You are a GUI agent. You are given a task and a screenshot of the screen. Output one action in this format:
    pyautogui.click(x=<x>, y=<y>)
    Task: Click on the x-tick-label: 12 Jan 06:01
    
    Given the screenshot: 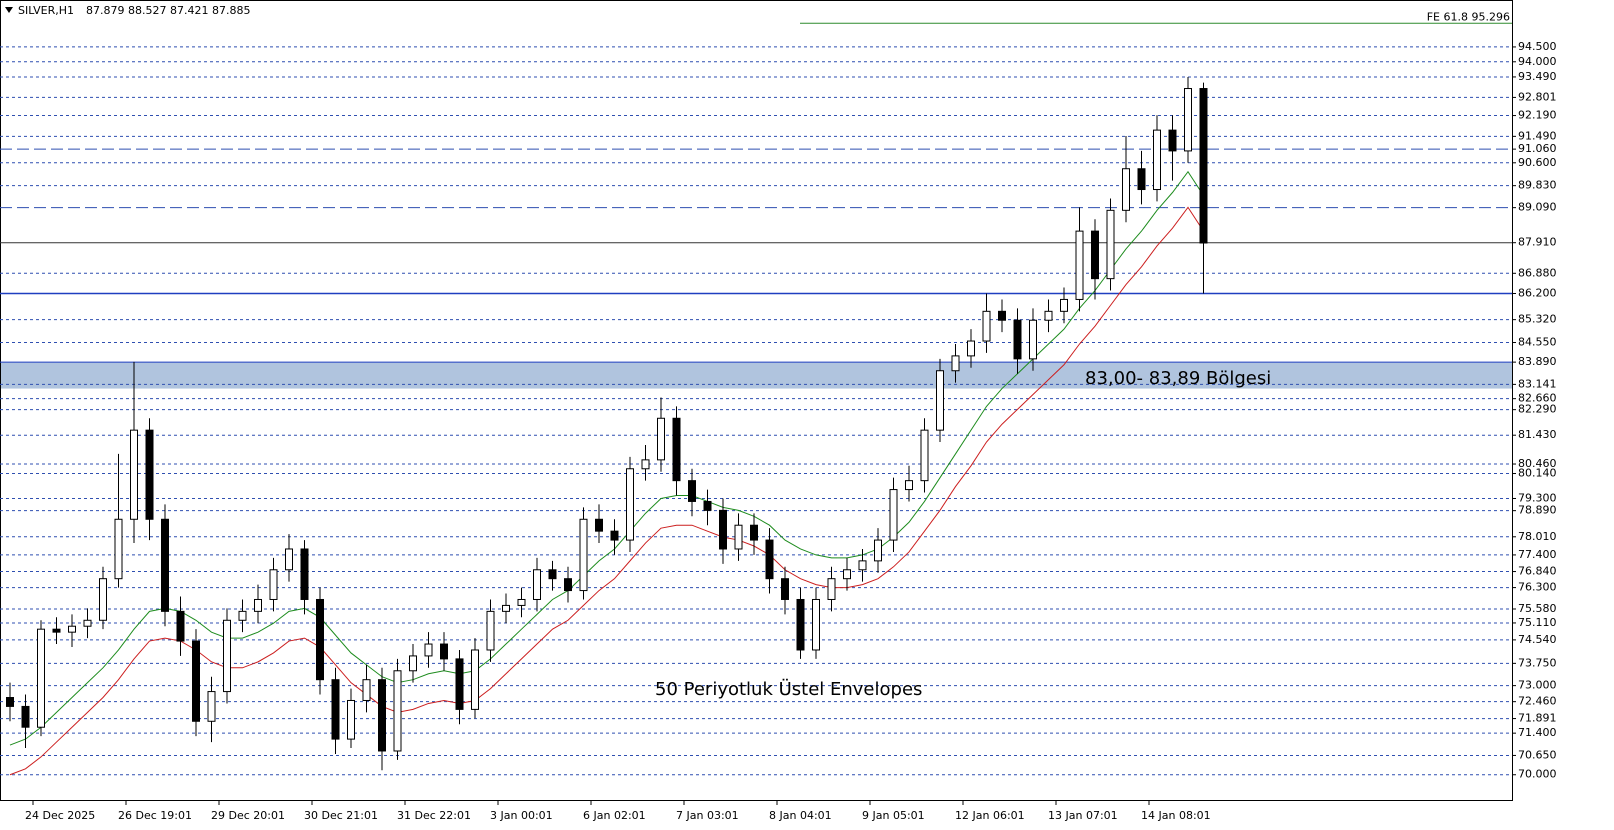 What is the action you would take?
    pyautogui.click(x=990, y=815)
    